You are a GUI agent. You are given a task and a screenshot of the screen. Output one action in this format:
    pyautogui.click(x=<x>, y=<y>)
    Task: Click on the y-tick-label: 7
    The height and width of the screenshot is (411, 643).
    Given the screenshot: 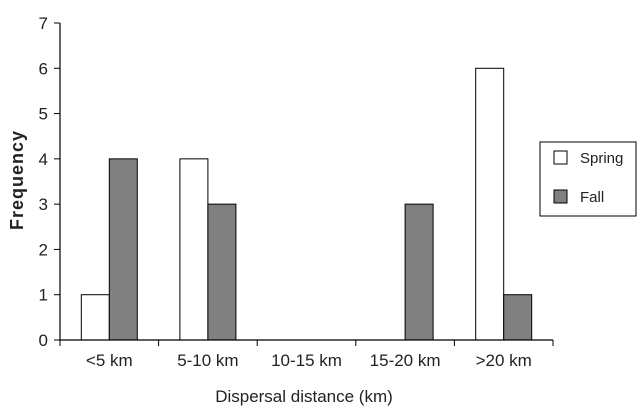 What is the action you would take?
    pyautogui.click(x=43, y=23)
    